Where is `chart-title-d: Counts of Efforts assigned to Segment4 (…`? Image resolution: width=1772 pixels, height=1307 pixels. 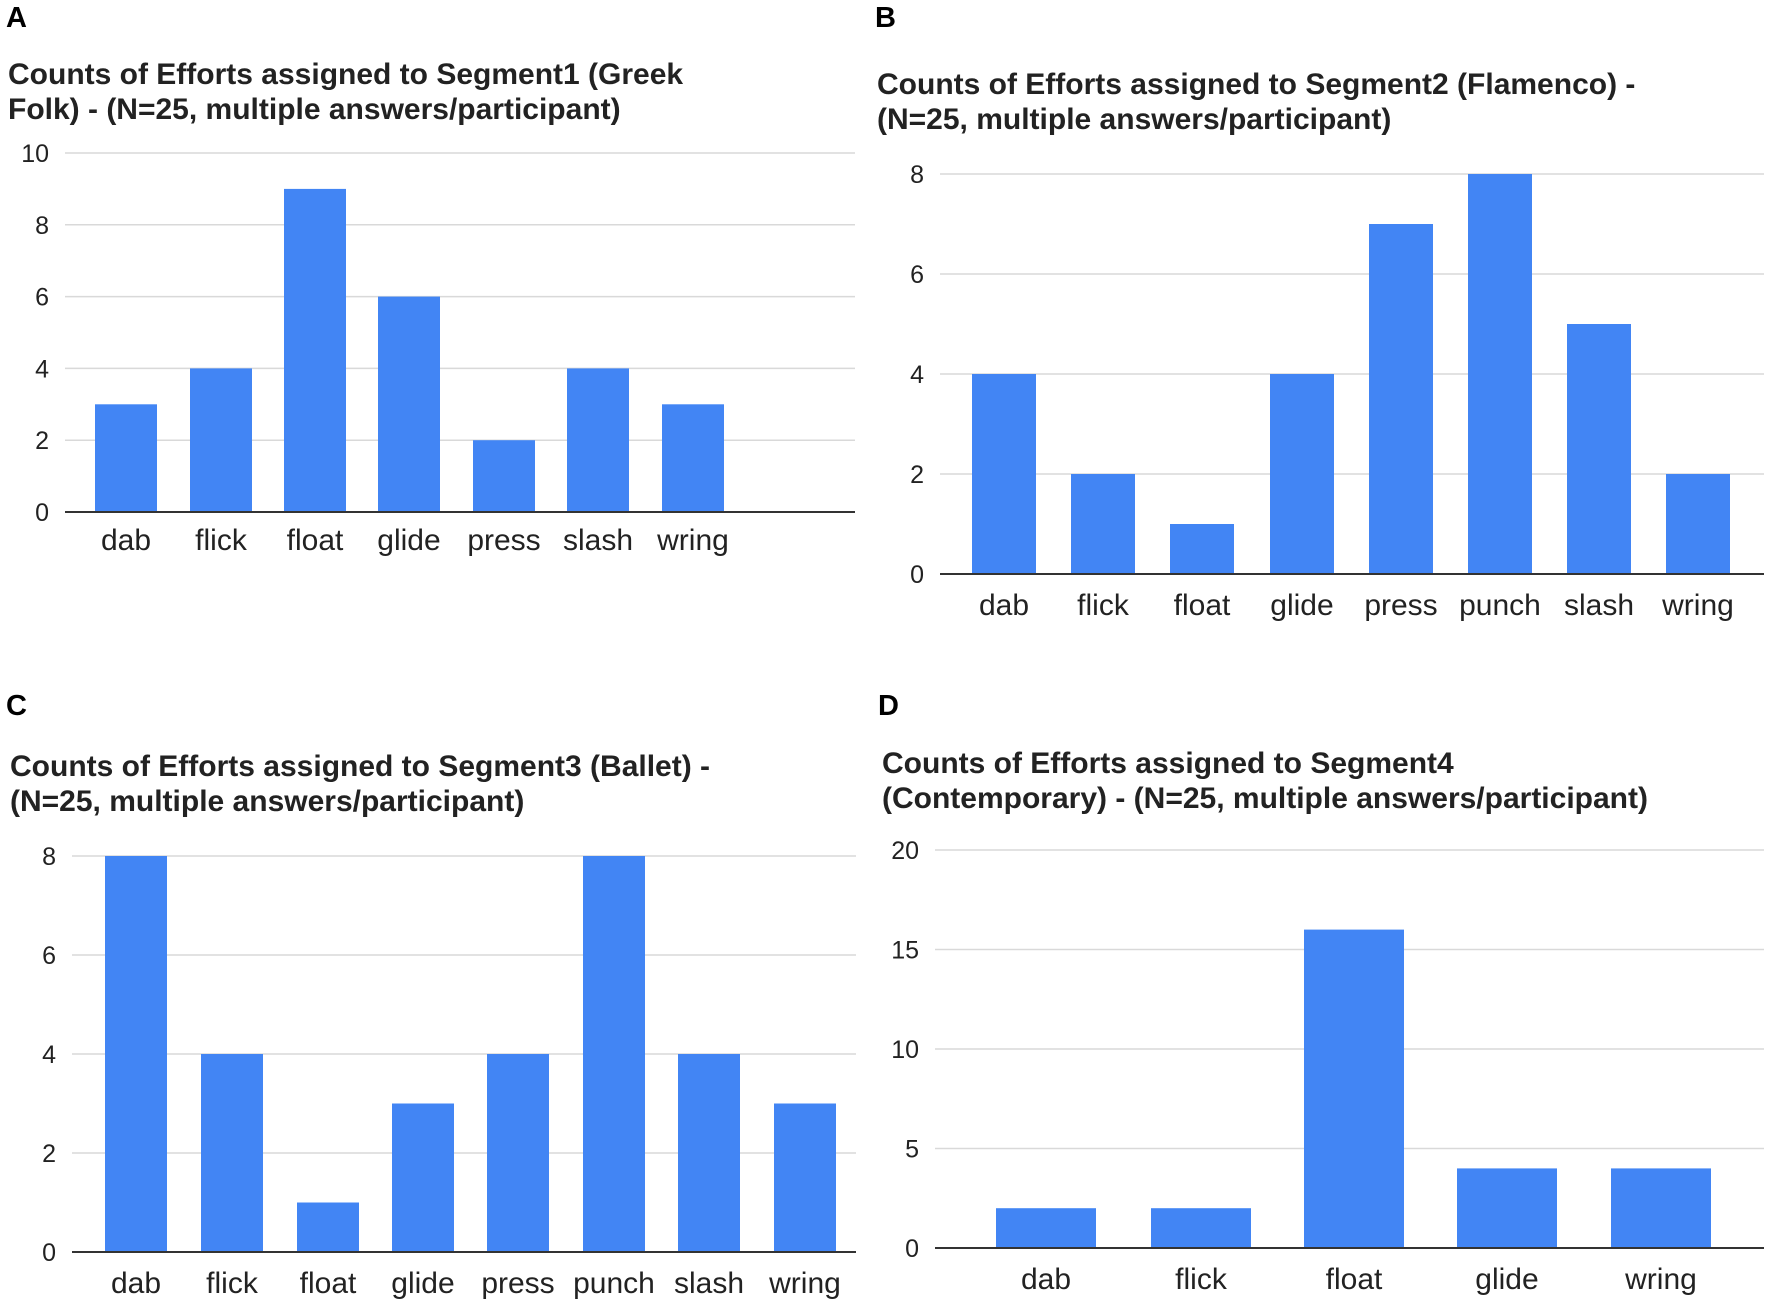 chart-title-d: Counts of Efforts assigned to Segment4 (… is located at coordinates (1265, 781).